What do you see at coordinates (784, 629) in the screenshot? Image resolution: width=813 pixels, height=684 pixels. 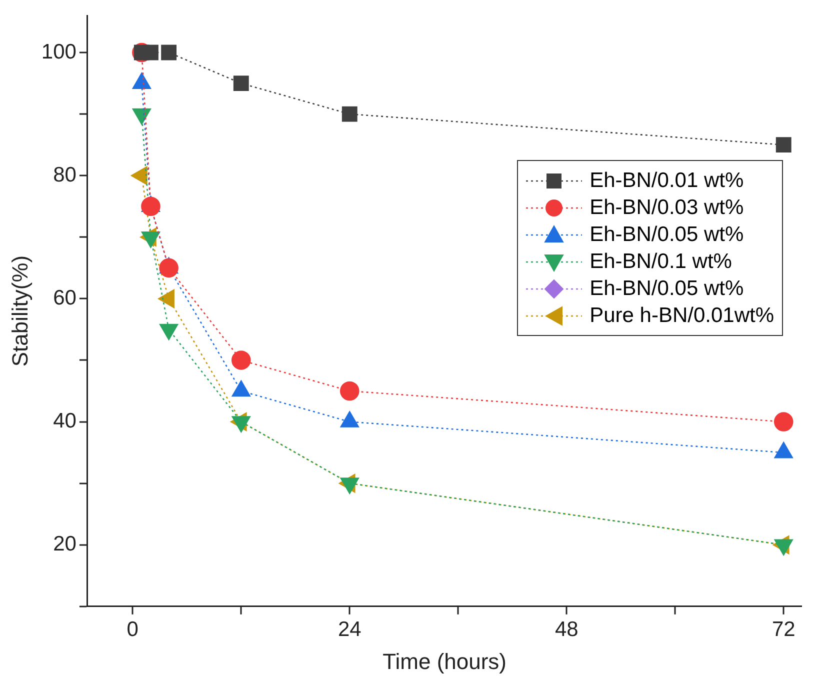 I see `x-tick-label: 72` at bounding box center [784, 629].